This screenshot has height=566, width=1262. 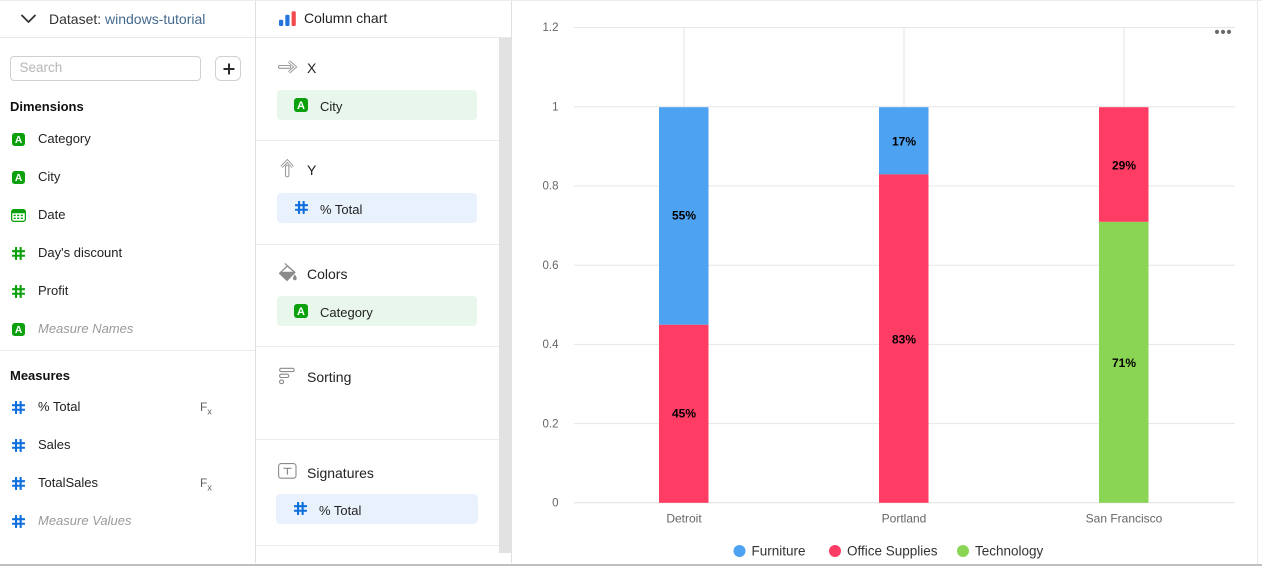 What do you see at coordinates (555, 107) in the screenshot?
I see `svg-text: 1` at bounding box center [555, 107].